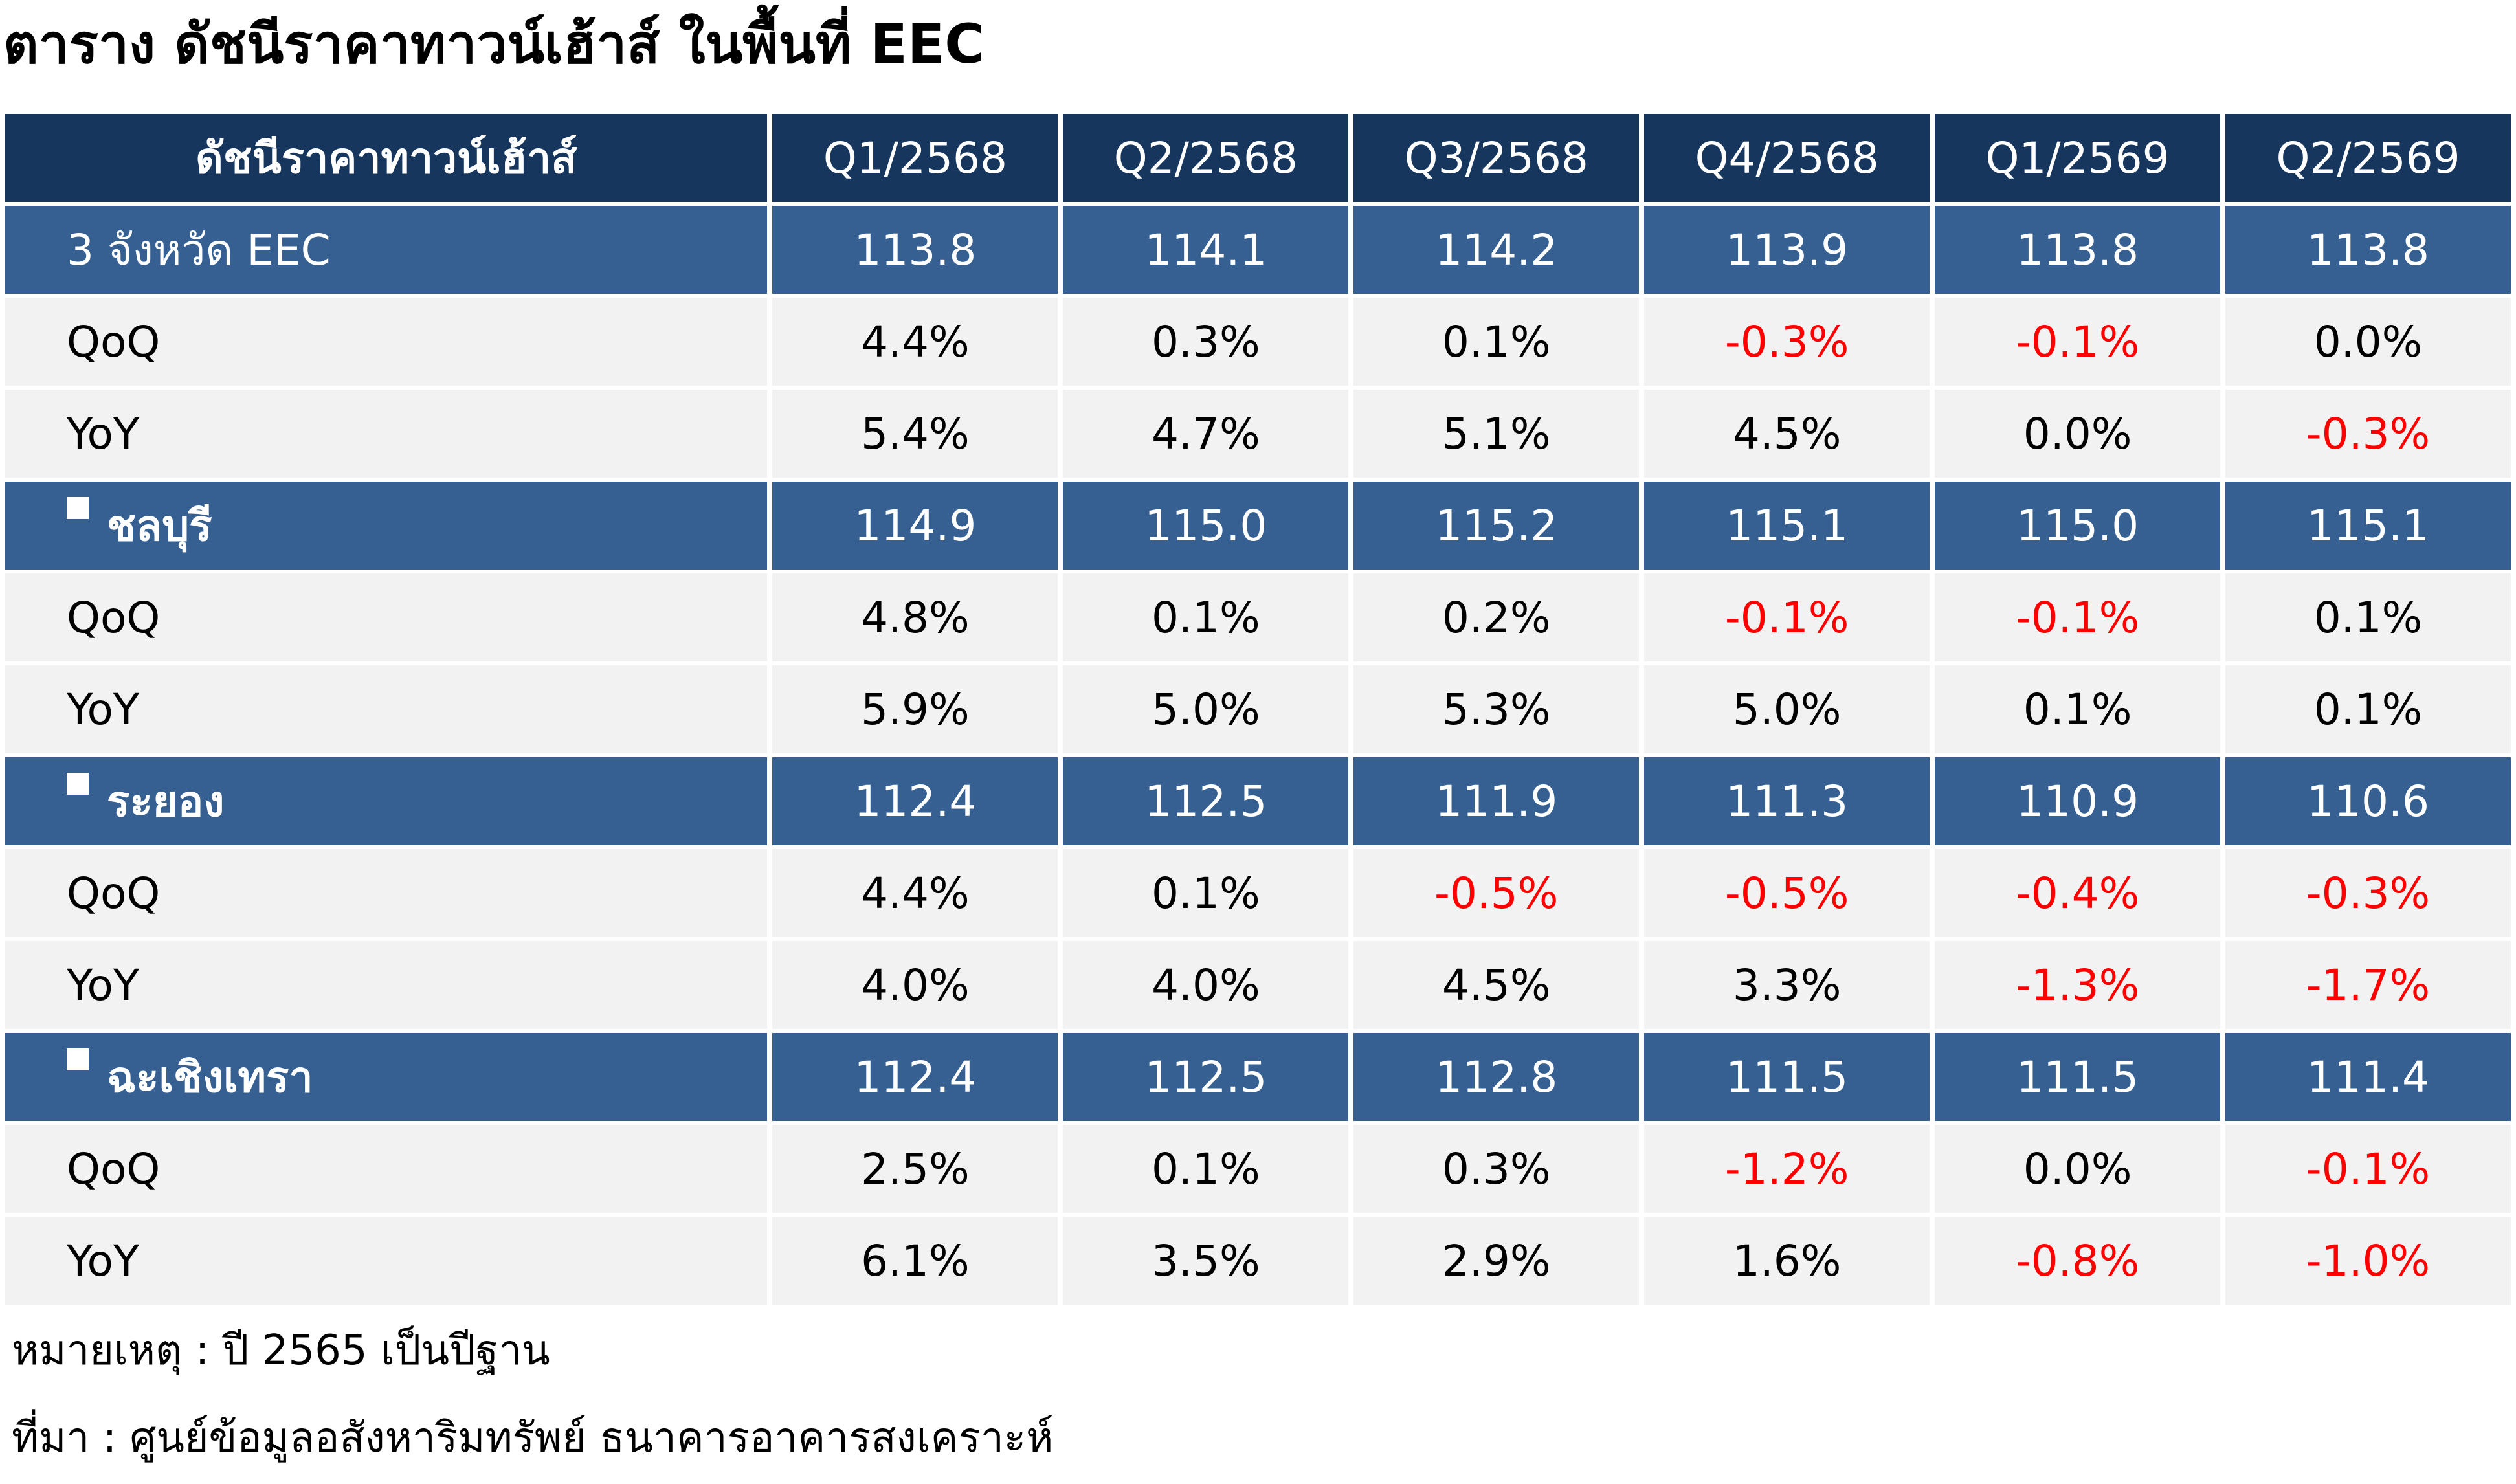  I want to click on value-cell: 1.6%, so click(1787, 1261).